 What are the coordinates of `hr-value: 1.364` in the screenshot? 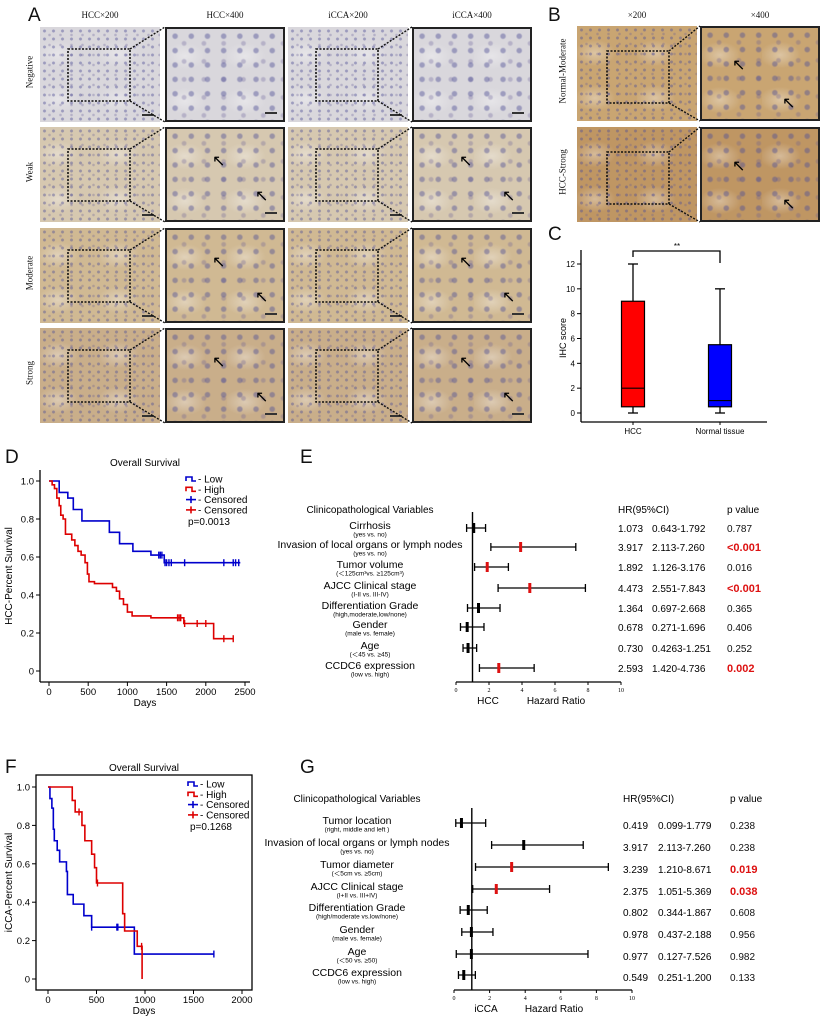 It's located at (630, 609).